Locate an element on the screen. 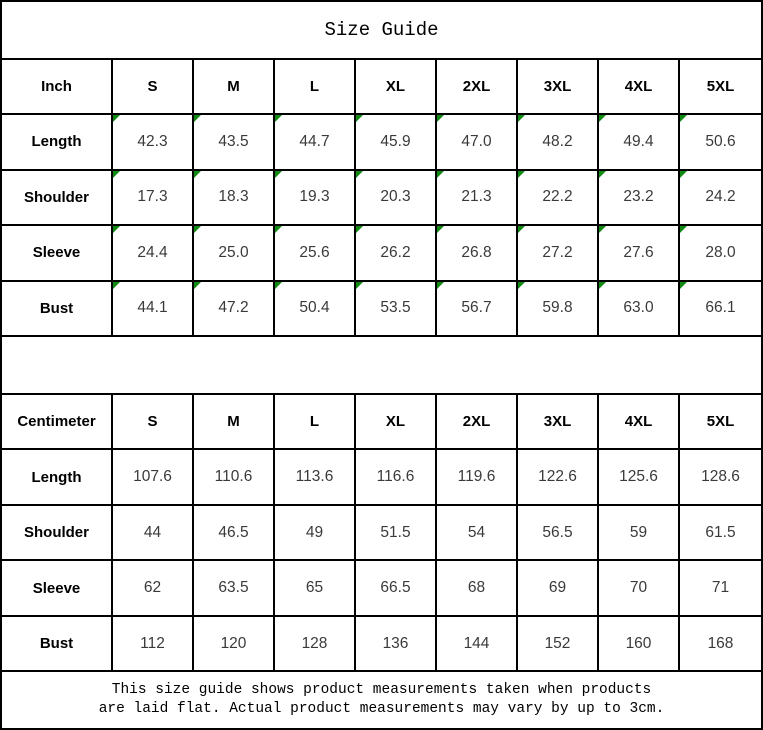 This screenshot has height=730, width=763. size-header-cell: 2XL is located at coordinates (477, 422).